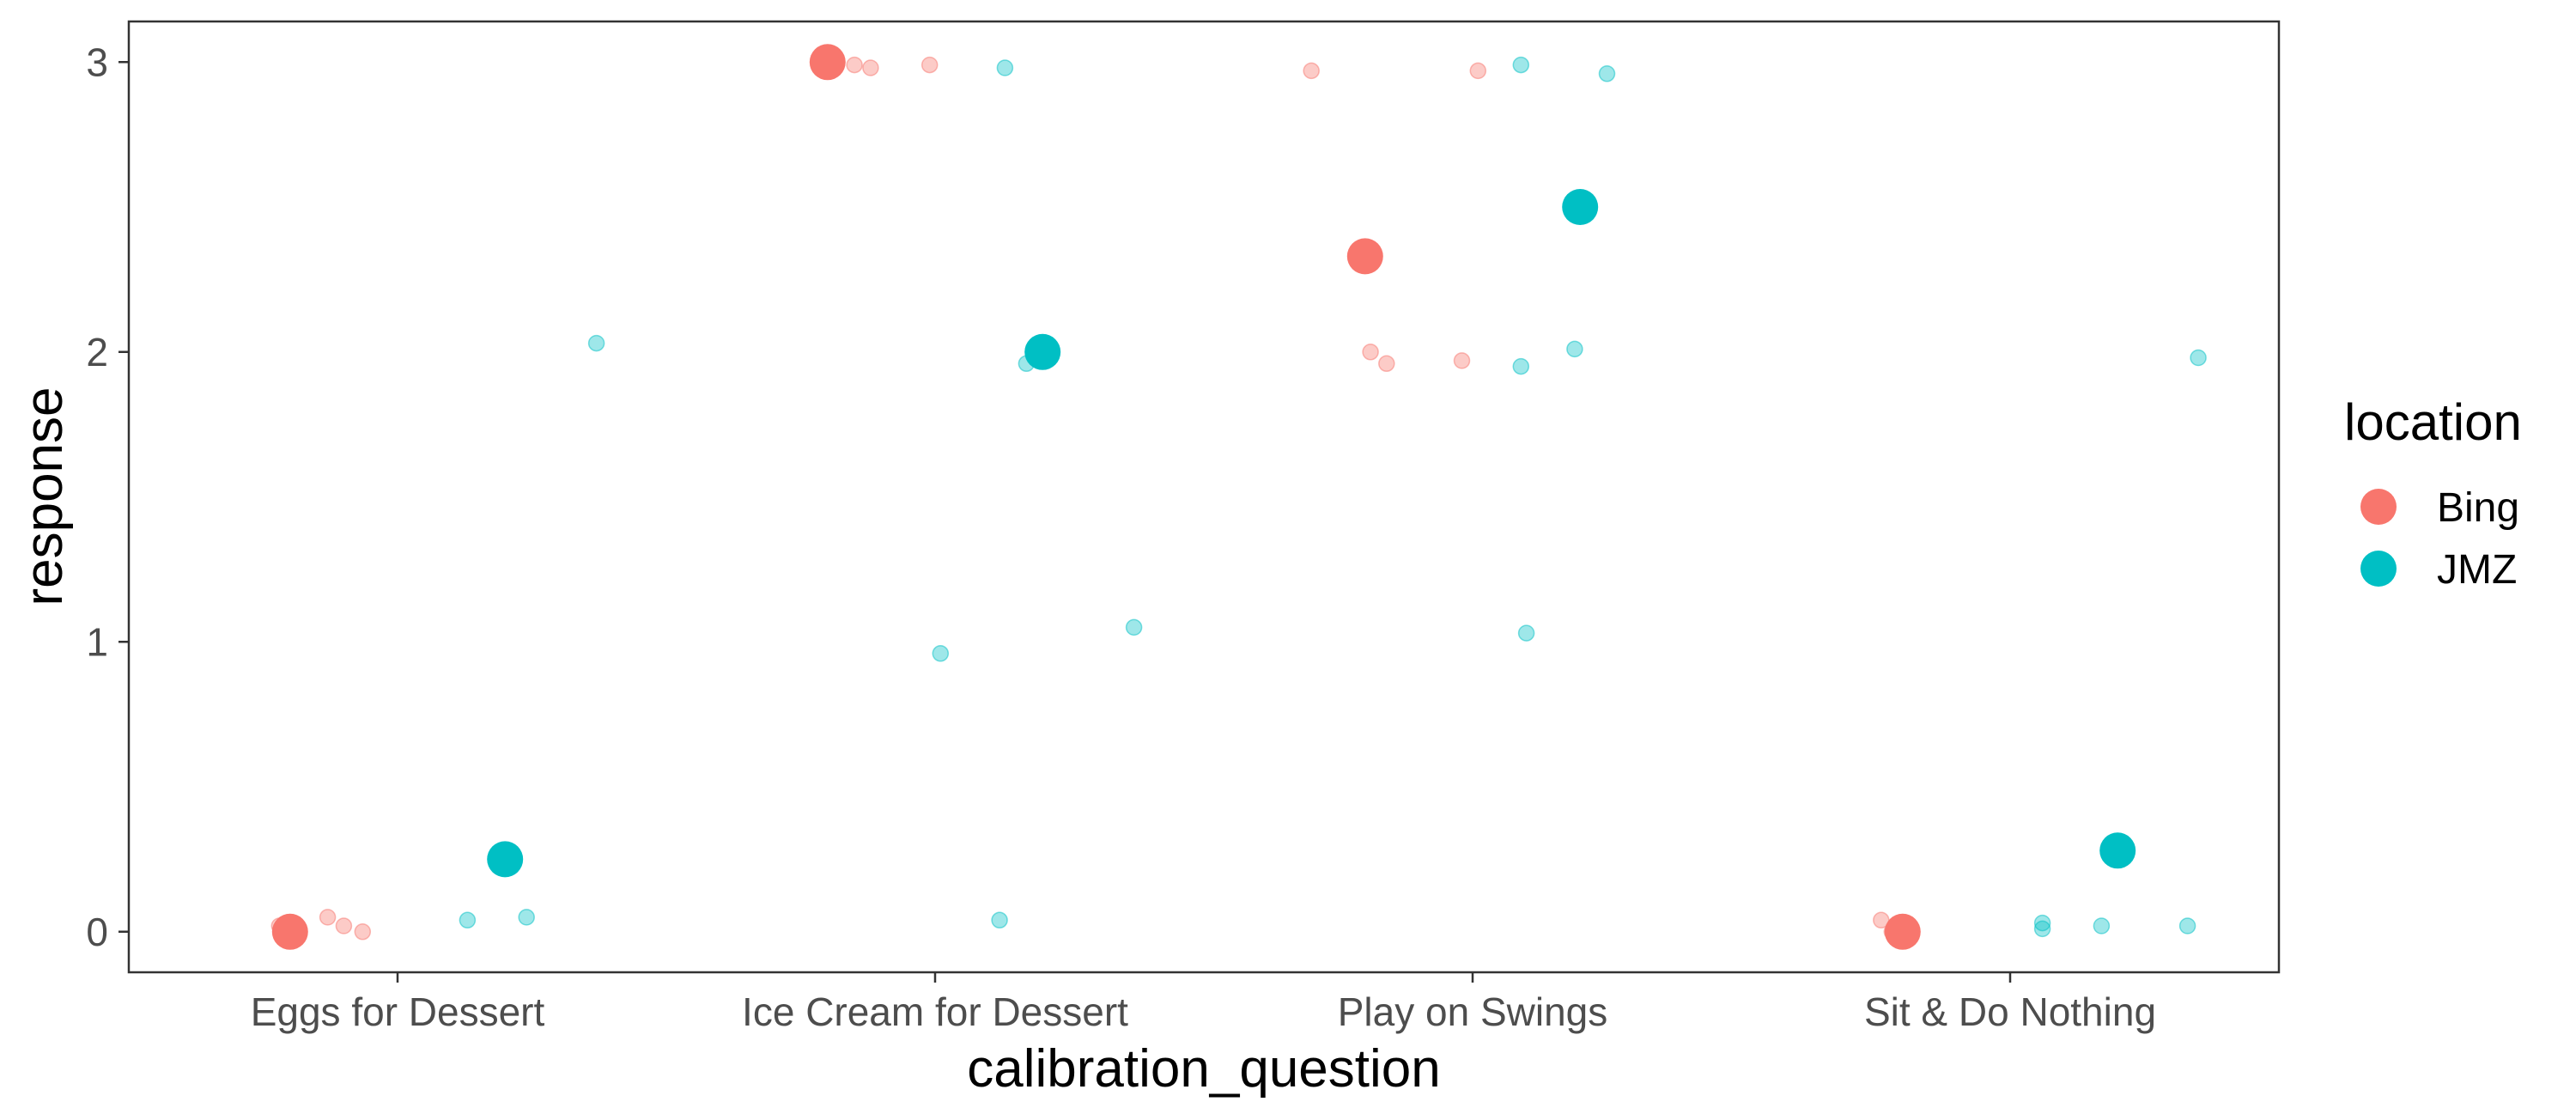  What do you see at coordinates (1473, 1011) in the screenshot?
I see `x-tick-label: Play on Swings` at bounding box center [1473, 1011].